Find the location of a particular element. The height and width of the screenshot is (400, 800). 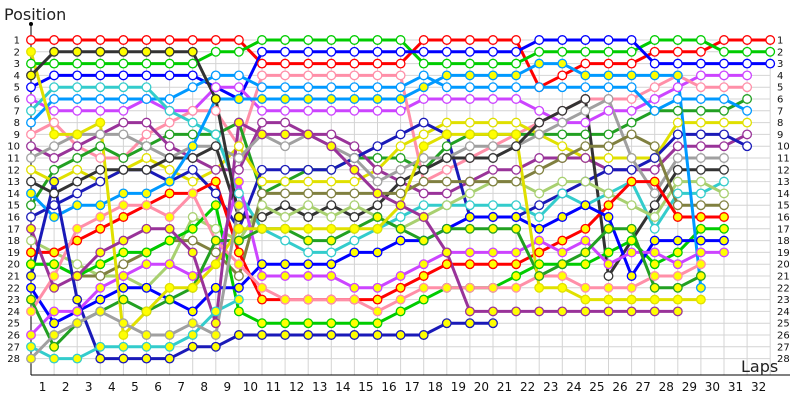

x-tick-label: 12 is located at coordinates (296, 387).